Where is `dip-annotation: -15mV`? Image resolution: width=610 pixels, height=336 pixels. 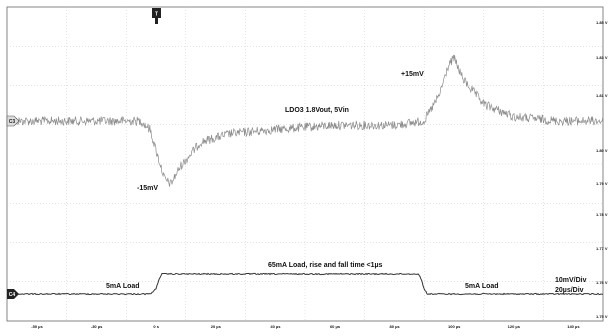 dip-annotation: -15mV is located at coordinates (147, 188).